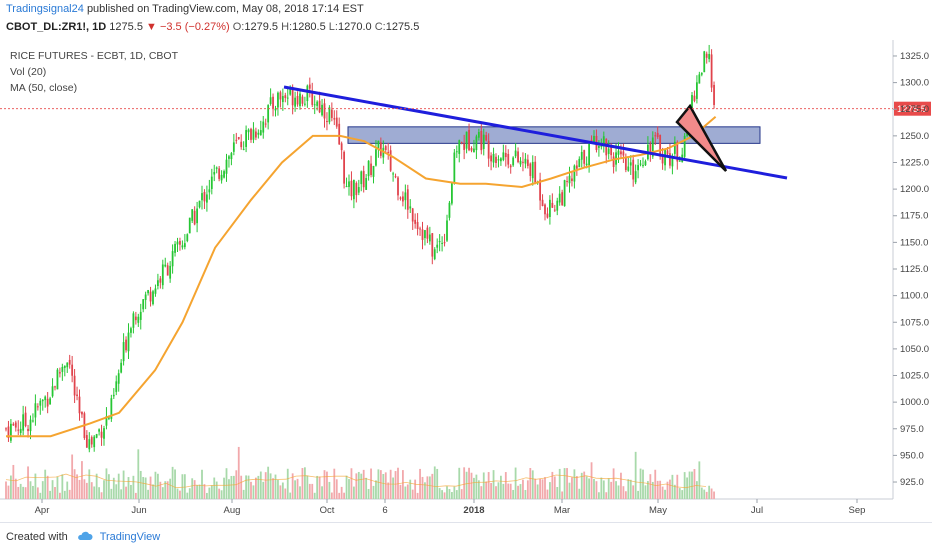 The image size is (932, 551). What do you see at coordinates (44, 88) in the screenshot?
I see `legend-ma: MA (50, close)` at bounding box center [44, 88].